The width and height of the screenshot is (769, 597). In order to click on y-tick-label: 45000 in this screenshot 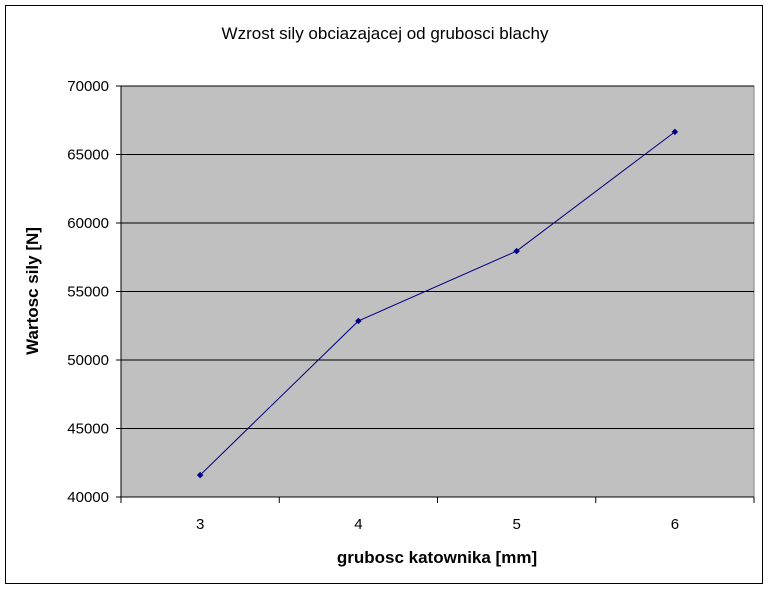, I will do `click(88, 429)`.